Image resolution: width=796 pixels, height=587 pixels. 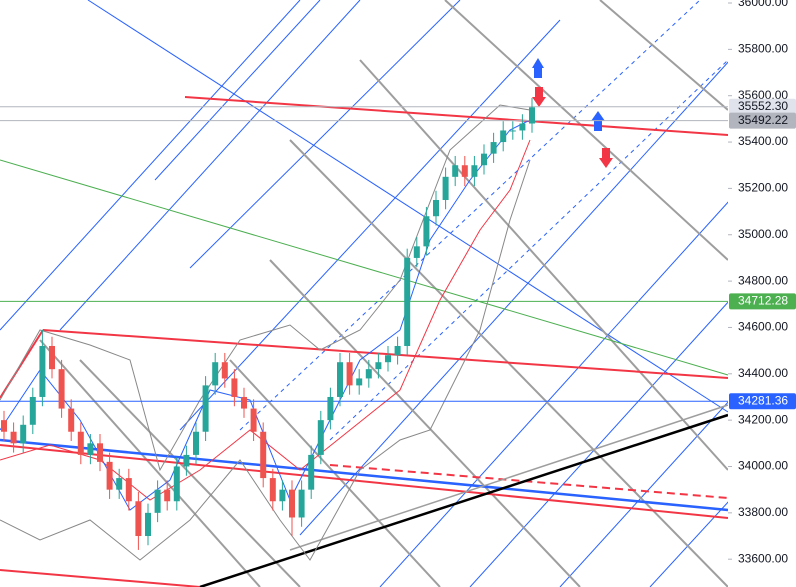 I want to click on y-tick-label: 34200.00, so click(x=763, y=419).